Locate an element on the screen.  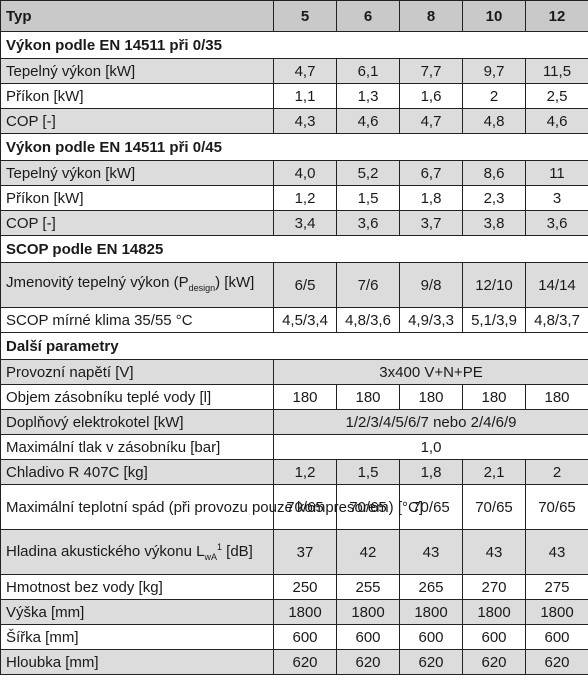
section-title: SCOP podle EN 14825 is located at coordinates (294, 249).